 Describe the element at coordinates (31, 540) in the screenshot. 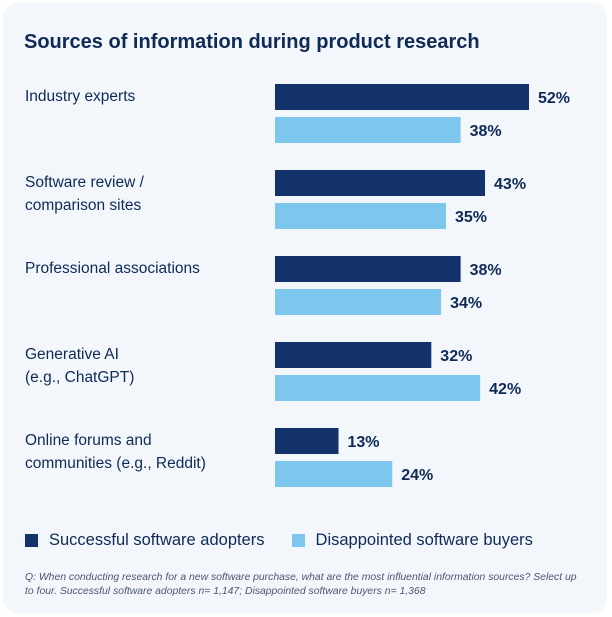

I see `legend-swatch-successful` at that location.